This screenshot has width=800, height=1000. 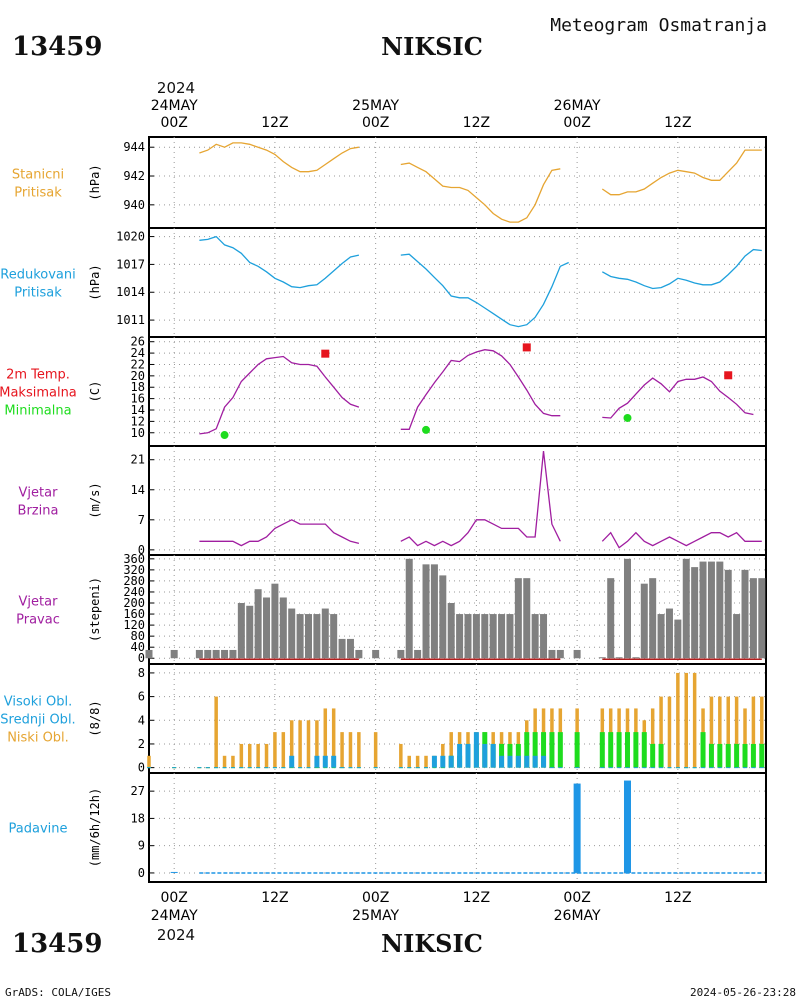 What do you see at coordinates (38, 702) in the screenshot?
I see `panel-label: Visoki Obl.` at bounding box center [38, 702].